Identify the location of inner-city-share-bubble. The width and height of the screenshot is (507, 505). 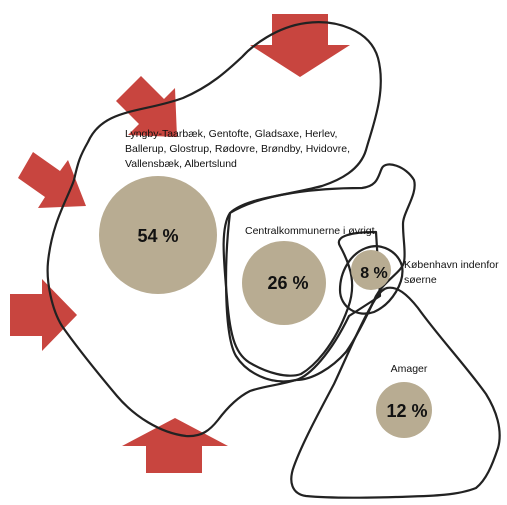
(371, 270).